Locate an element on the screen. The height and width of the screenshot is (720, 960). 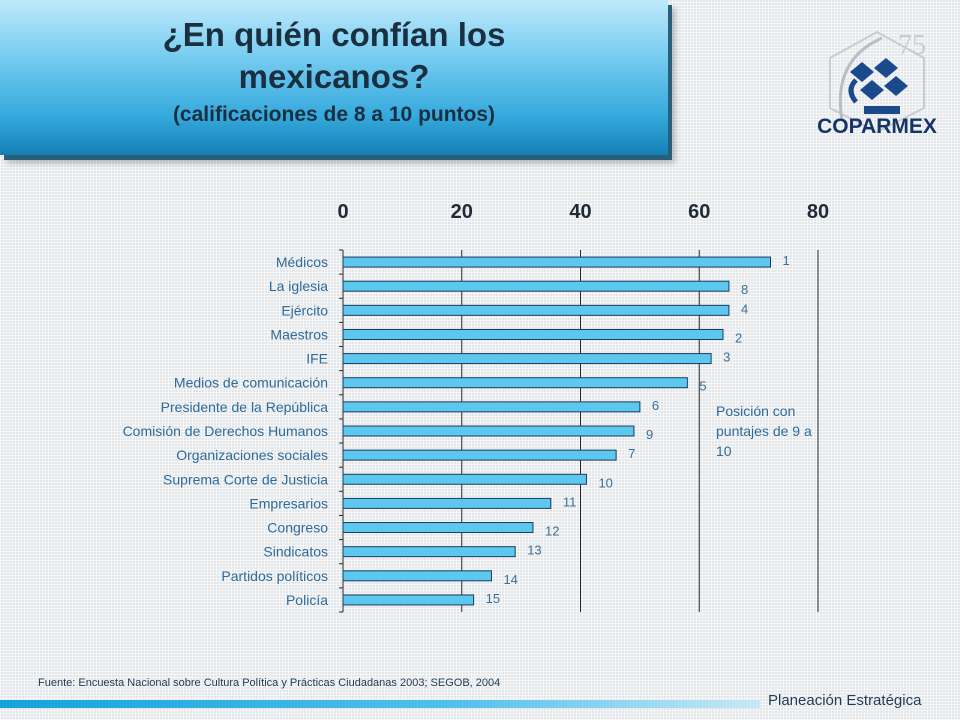
y-category-label: Congreso is located at coordinates (297, 528).